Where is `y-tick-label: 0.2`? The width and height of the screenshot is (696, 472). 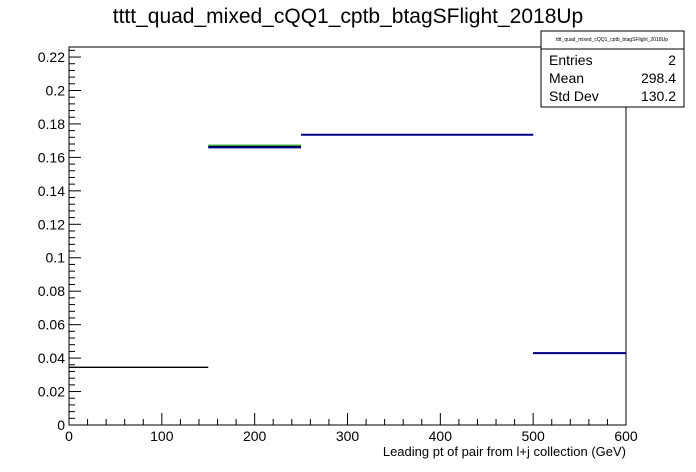 y-tick-label: 0.2 is located at coordinates (56, 90).